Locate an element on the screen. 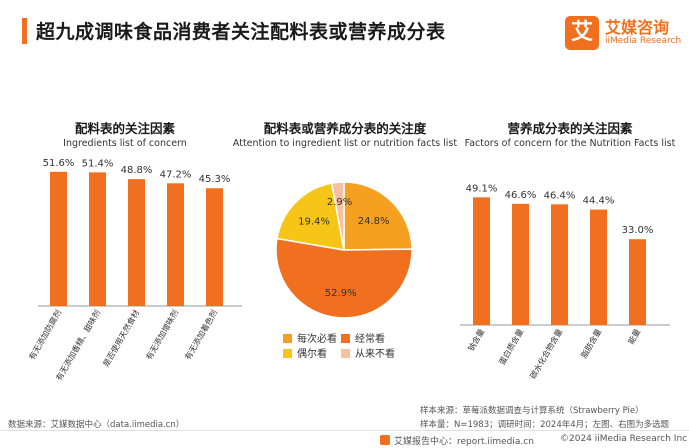 This screenshot has width=689, height=448. legend-item-sometimes: 偶尔看 is located at coordinates (305, 352).